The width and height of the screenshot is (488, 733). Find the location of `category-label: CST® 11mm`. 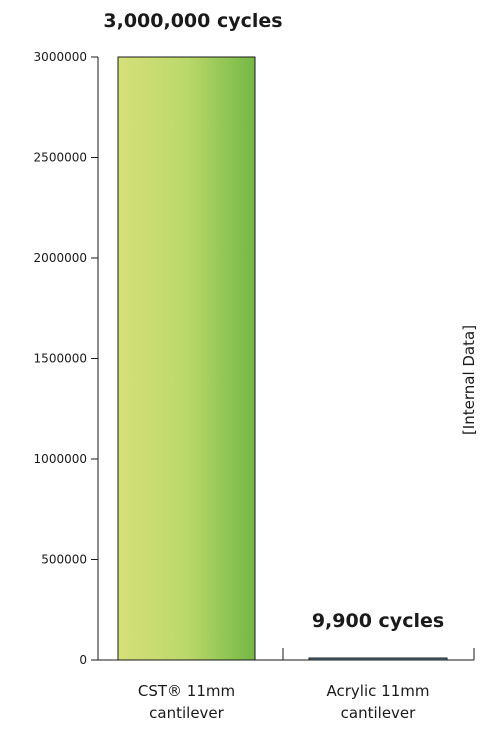

category-label: CST® 11mm is located at coordinates (186, 691).